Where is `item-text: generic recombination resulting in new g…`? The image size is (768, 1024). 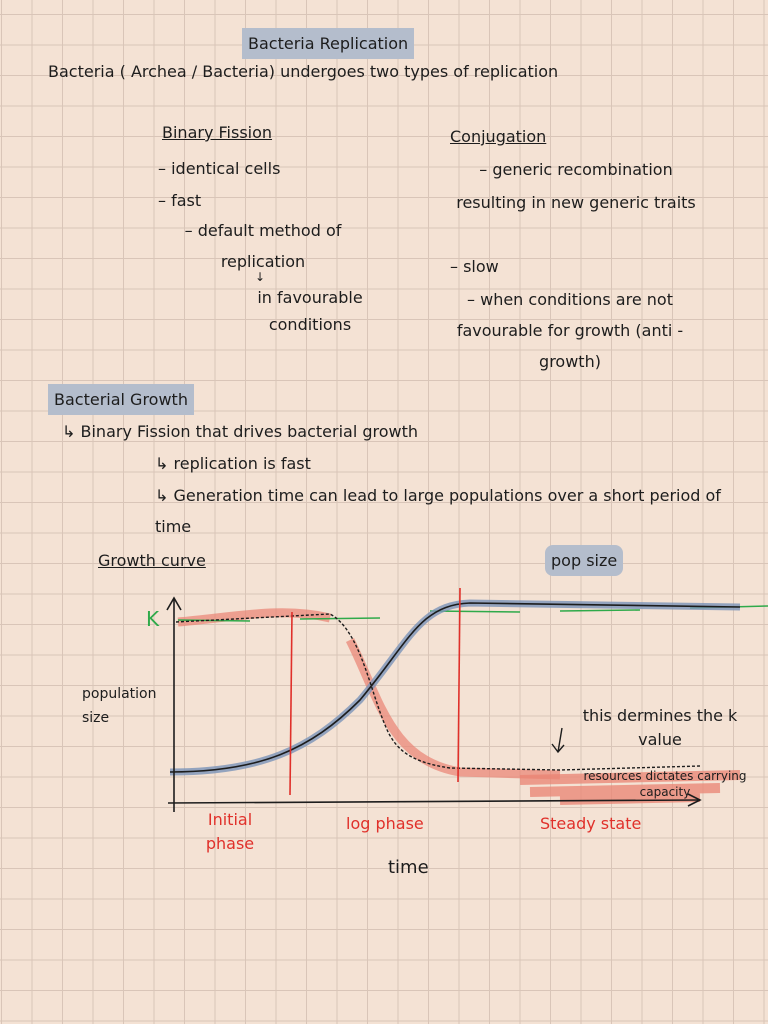 item-text: generic recombination resulting in new g… is located at coordinates (576, 186).